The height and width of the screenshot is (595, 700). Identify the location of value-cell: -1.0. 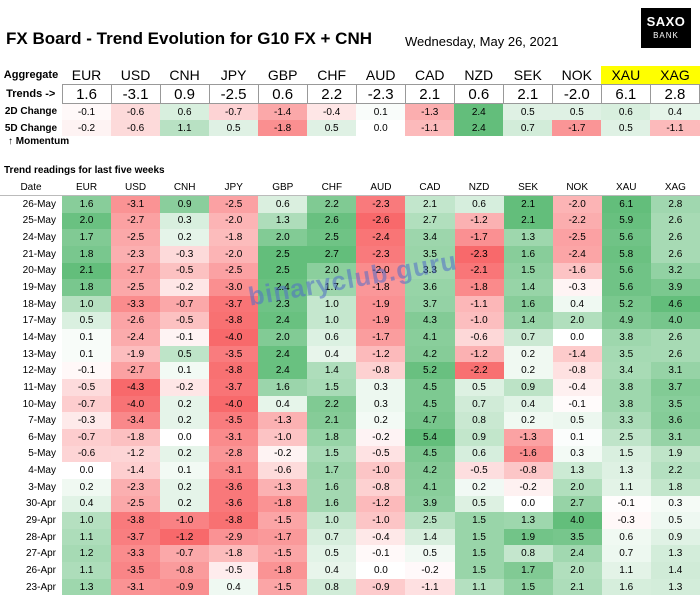
(283, 437).